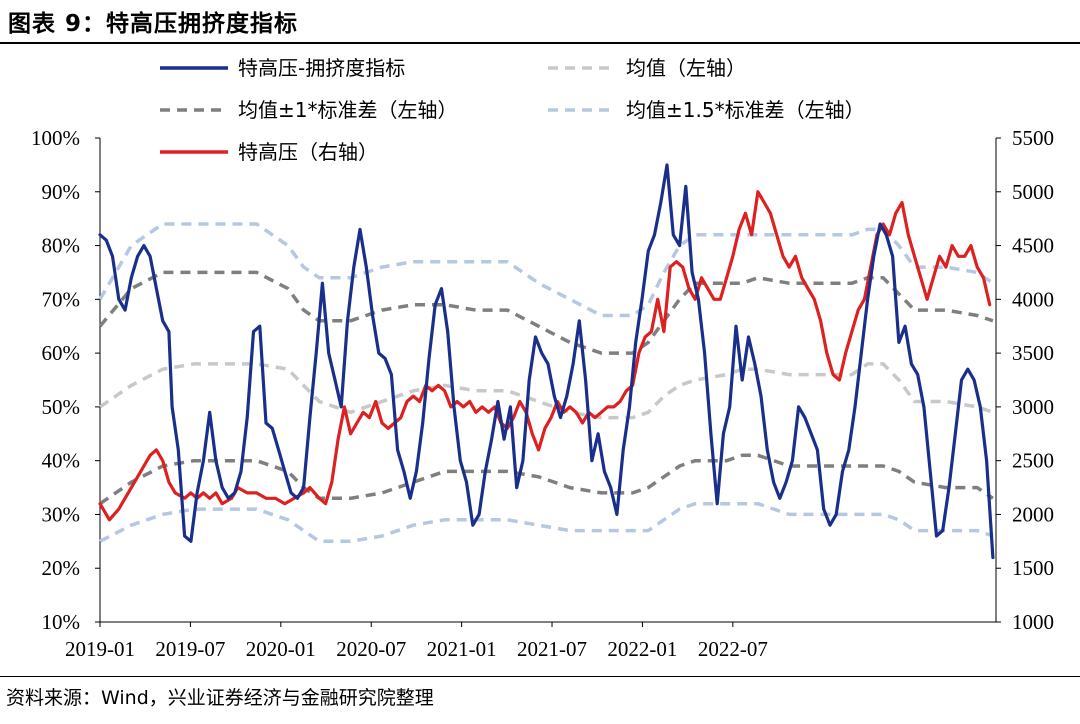  Describe the element at coordinates (540, 676) in the screenshot. I see `source-divider` at that location.